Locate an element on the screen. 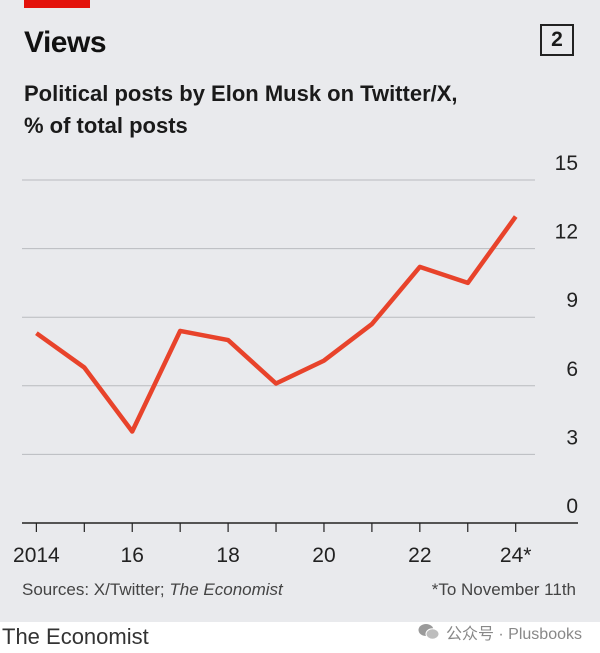  x-tick-label: 22 is located at coordinates (419, 555).